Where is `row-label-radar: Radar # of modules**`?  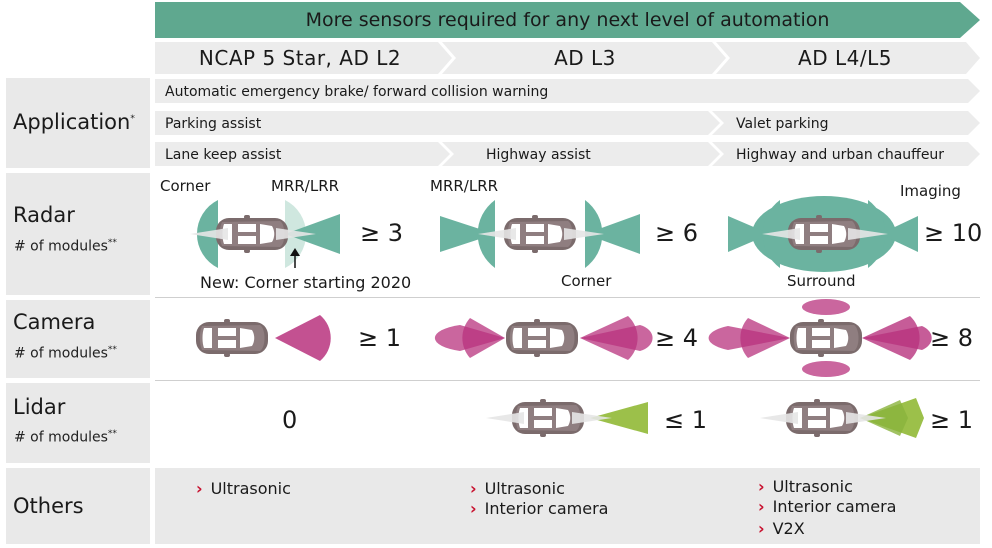
row-label-radar: Radar # of modules** is located at coordinates (78, 234).